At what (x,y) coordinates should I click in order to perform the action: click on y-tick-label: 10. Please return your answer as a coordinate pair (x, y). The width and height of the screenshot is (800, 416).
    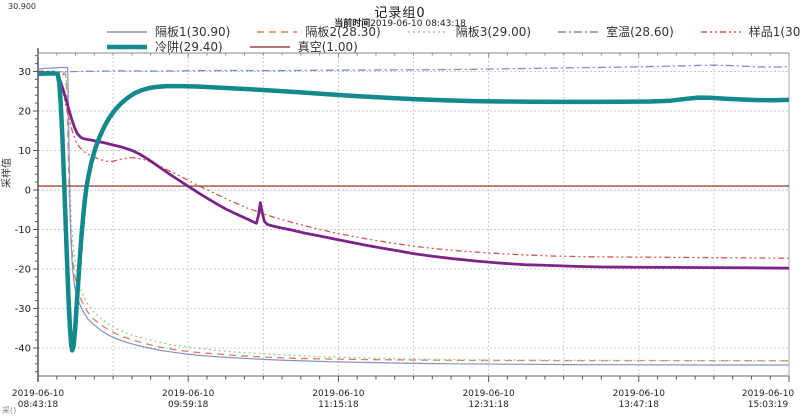
    Looking at the image, I should click on (24, 151).